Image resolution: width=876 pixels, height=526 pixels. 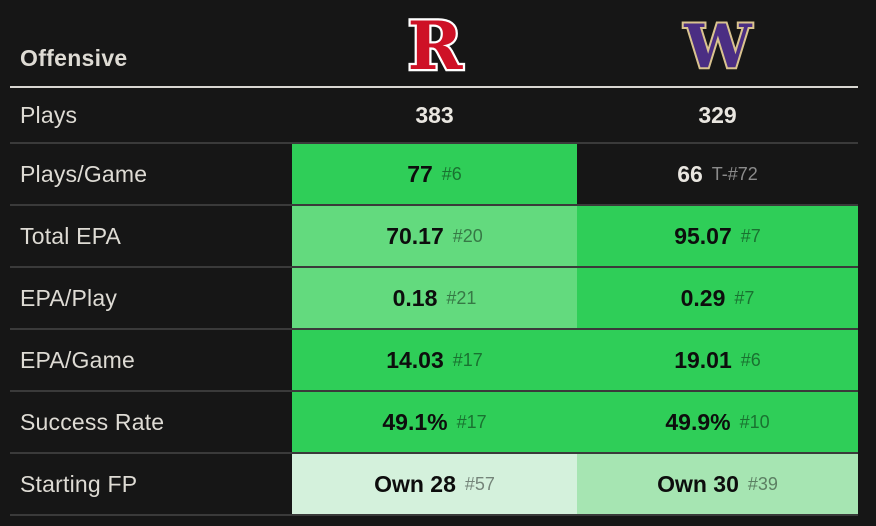 I want to click on stat-rank: #39, so click(x=762, y=483).